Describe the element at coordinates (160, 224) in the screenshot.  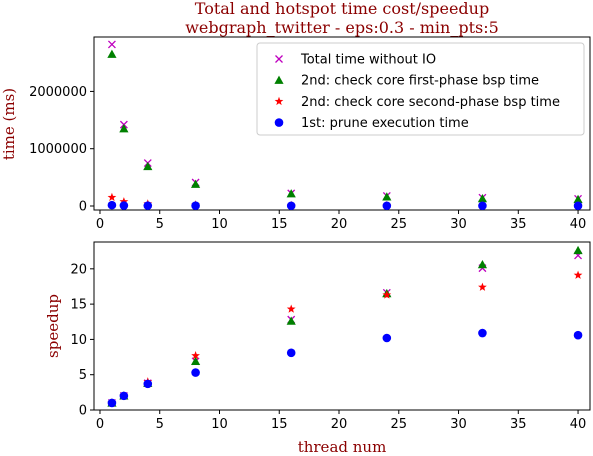
I see `time-x-tick-label: 5` at that location.